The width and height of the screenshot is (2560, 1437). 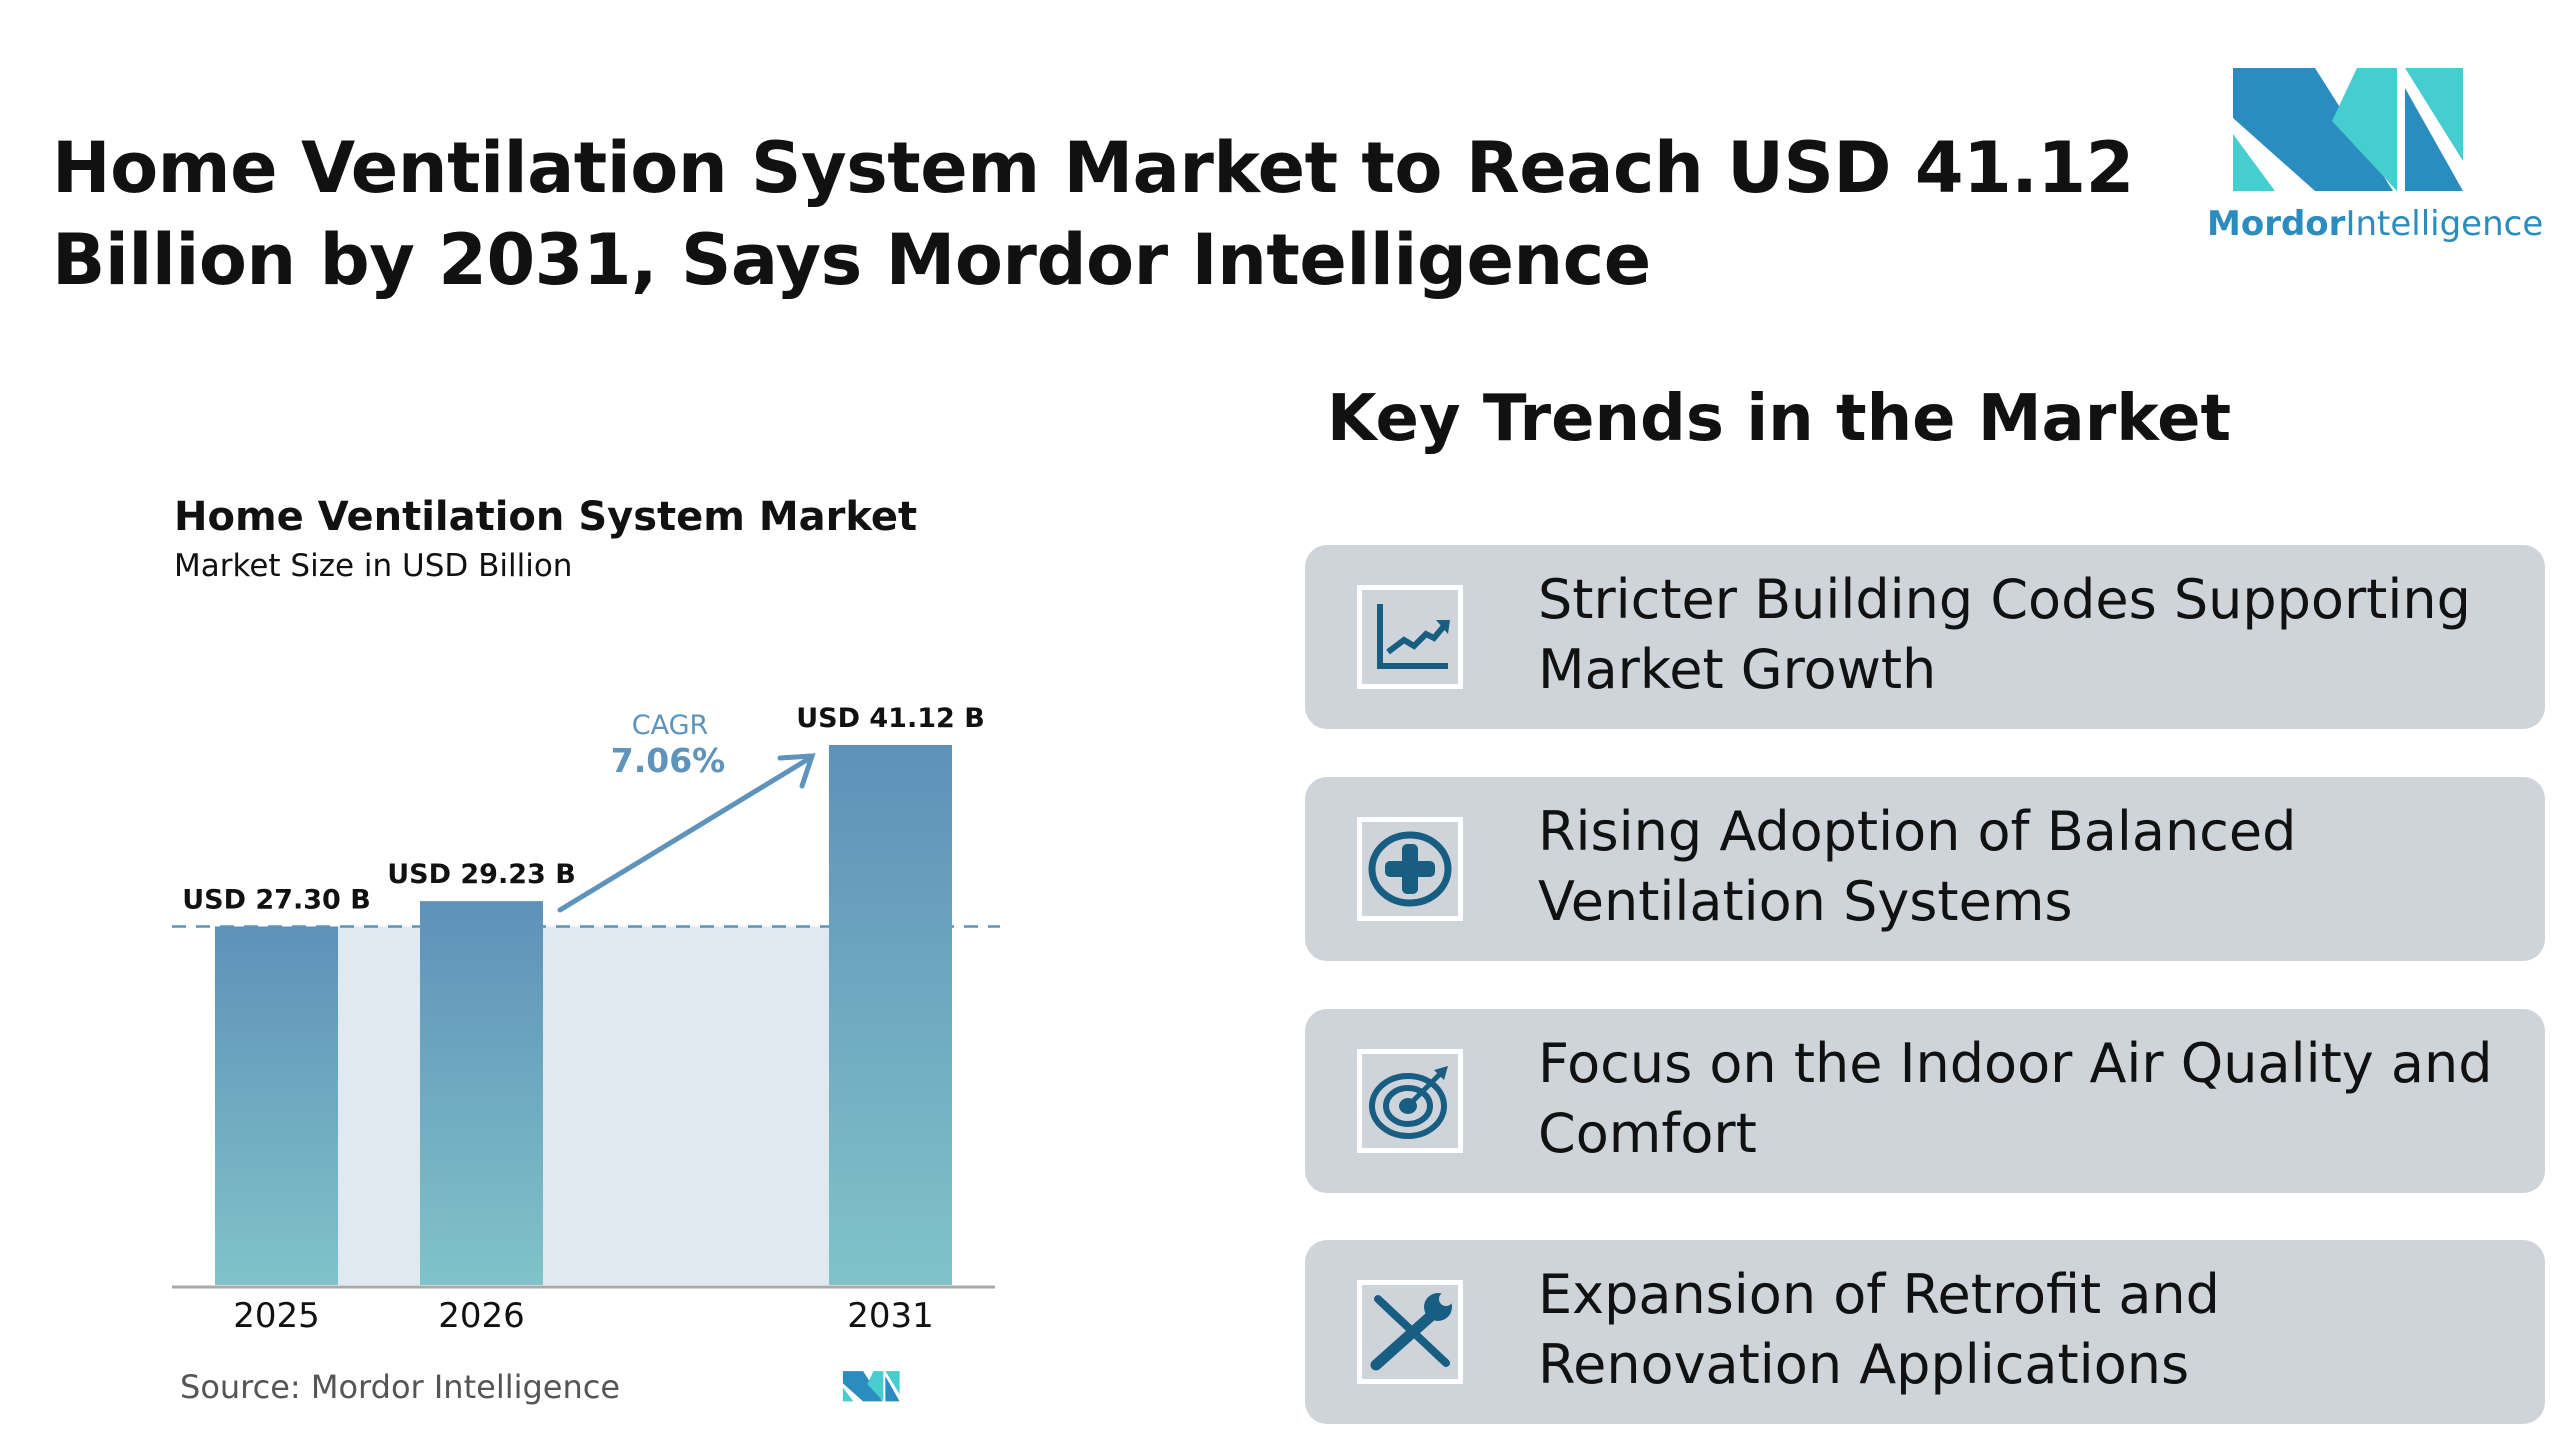 I want to click on data-label: USD 29.23 B, so click(x=481, y=874).